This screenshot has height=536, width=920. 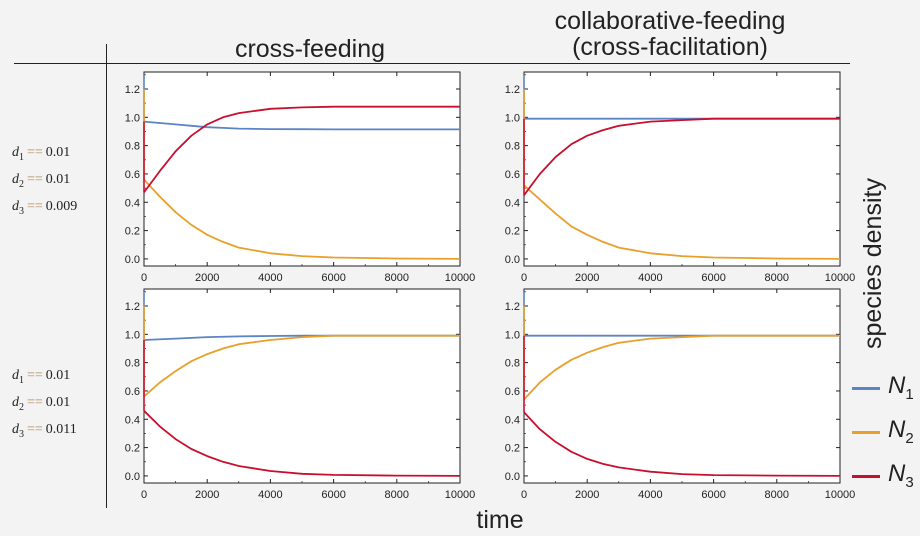 What do you see at coordinates (901, 431) in the screenshot?
I see `legend-label: N2` at bounding box center [901, 431].